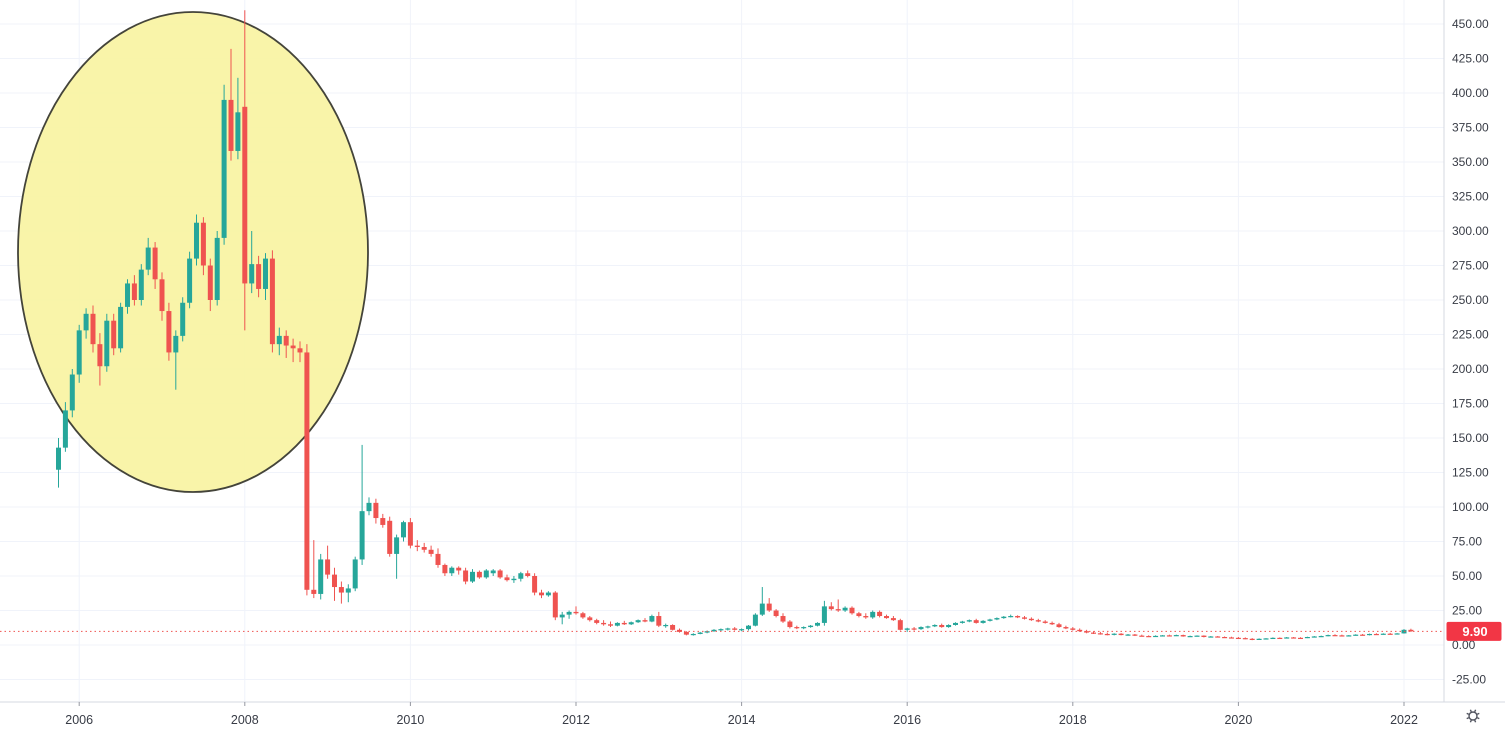 This screenshot has height=732, width=1505. What do you see at coordinates (1473, 716) in the screenshot?
I see `settings-gear-icon` at bounding box center [1473, 716].